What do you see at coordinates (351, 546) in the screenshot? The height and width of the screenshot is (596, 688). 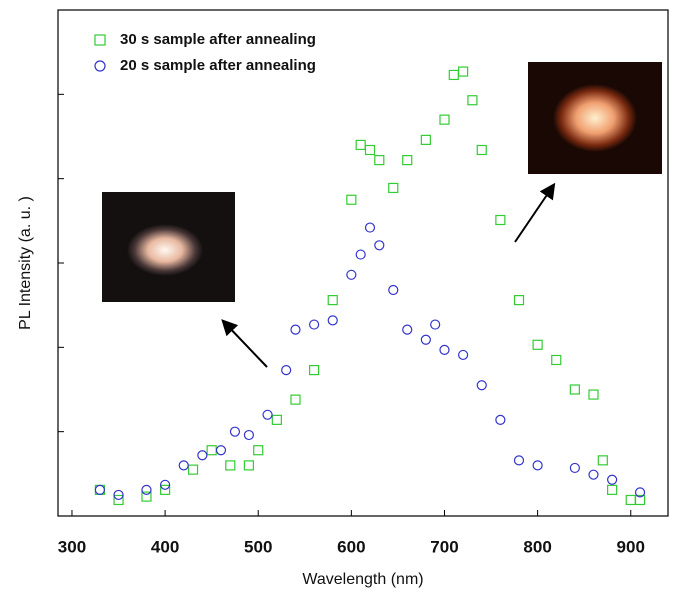 I see `x-tick-label: 600` at bounding box center [351, 546].